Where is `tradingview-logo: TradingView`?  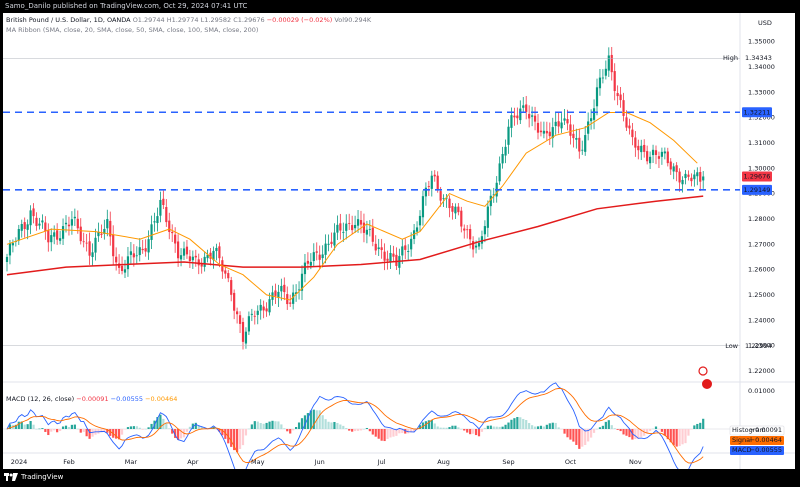
tradingview-logo: TradingView is located at coordinates (33, 477).